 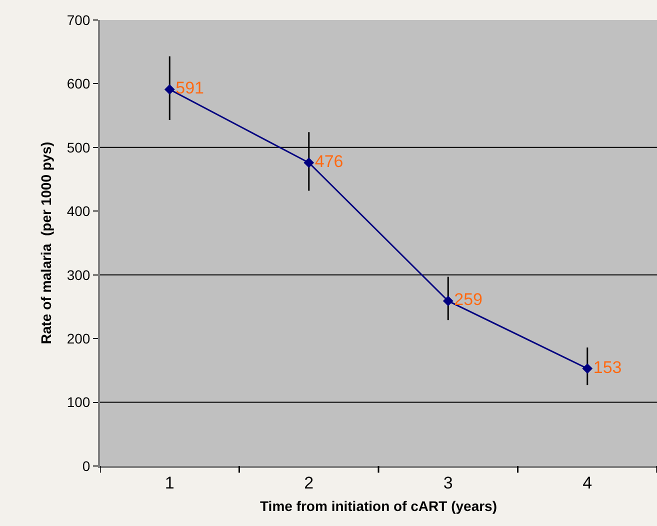 What do you see at coordinates (78, 20) in the screenshot?
I see `y-tick-label: 700` at bounding box center [78, 20].